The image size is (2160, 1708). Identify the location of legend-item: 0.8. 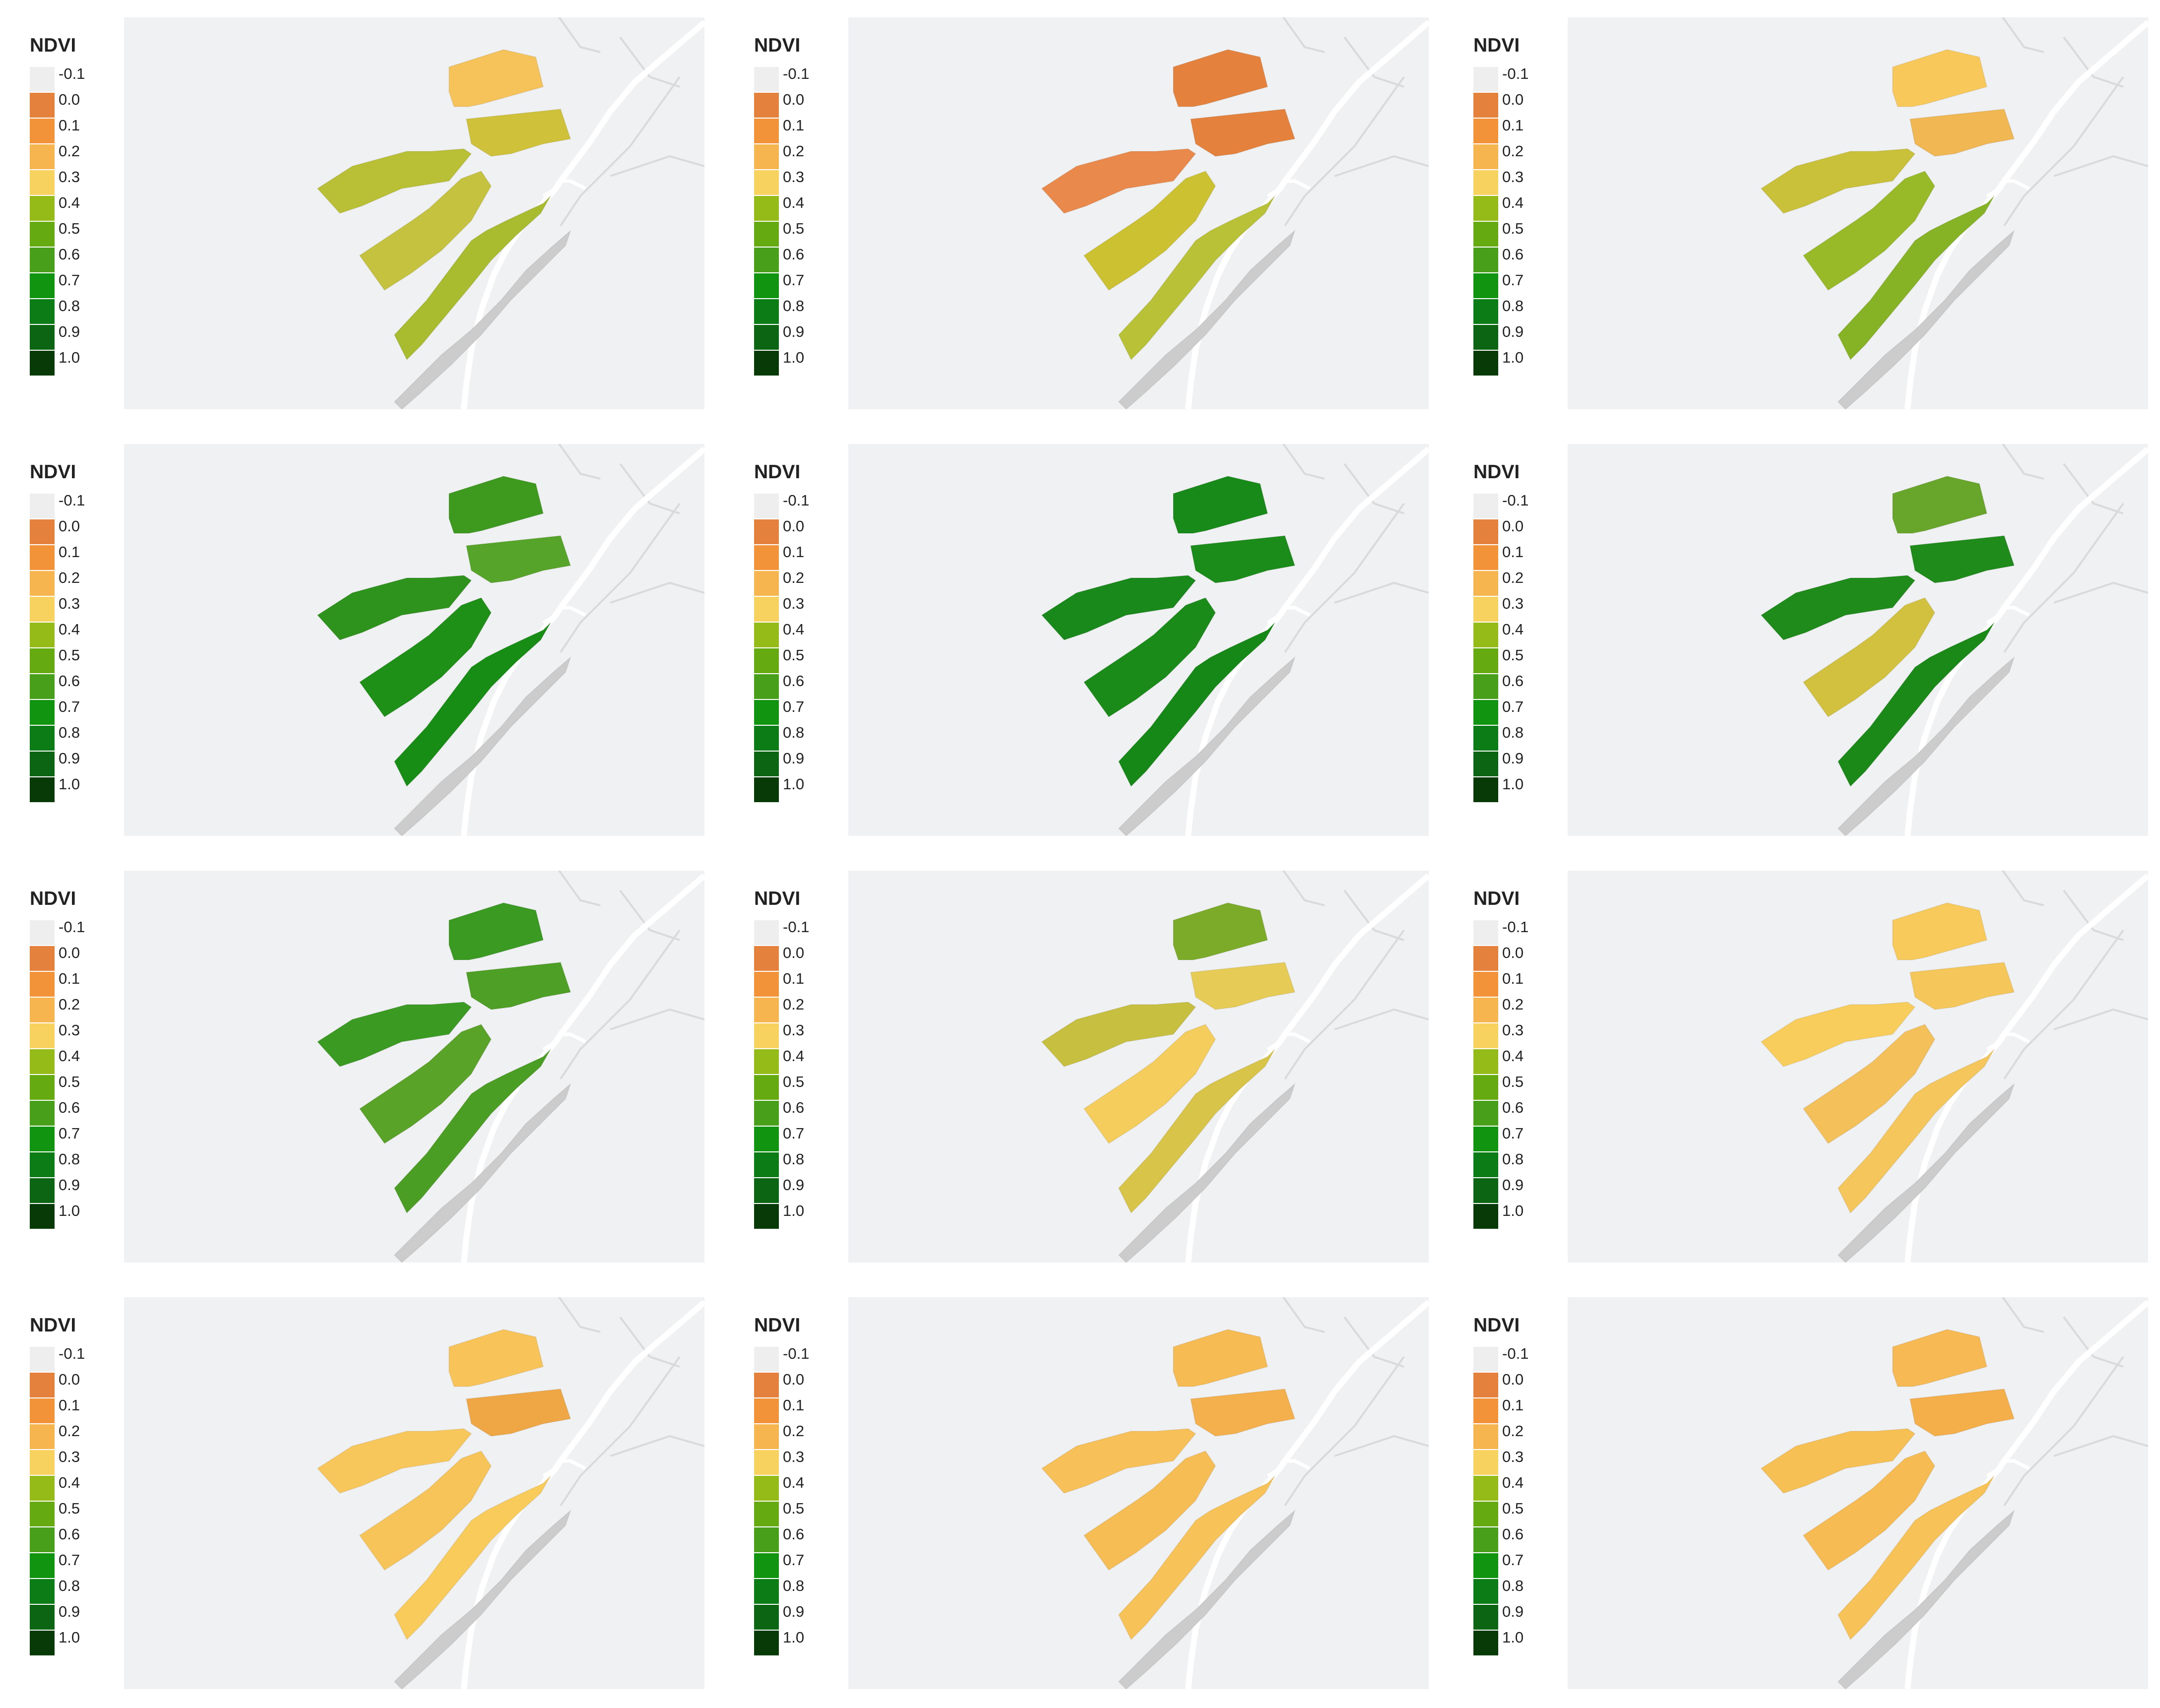
(1499, 1164).